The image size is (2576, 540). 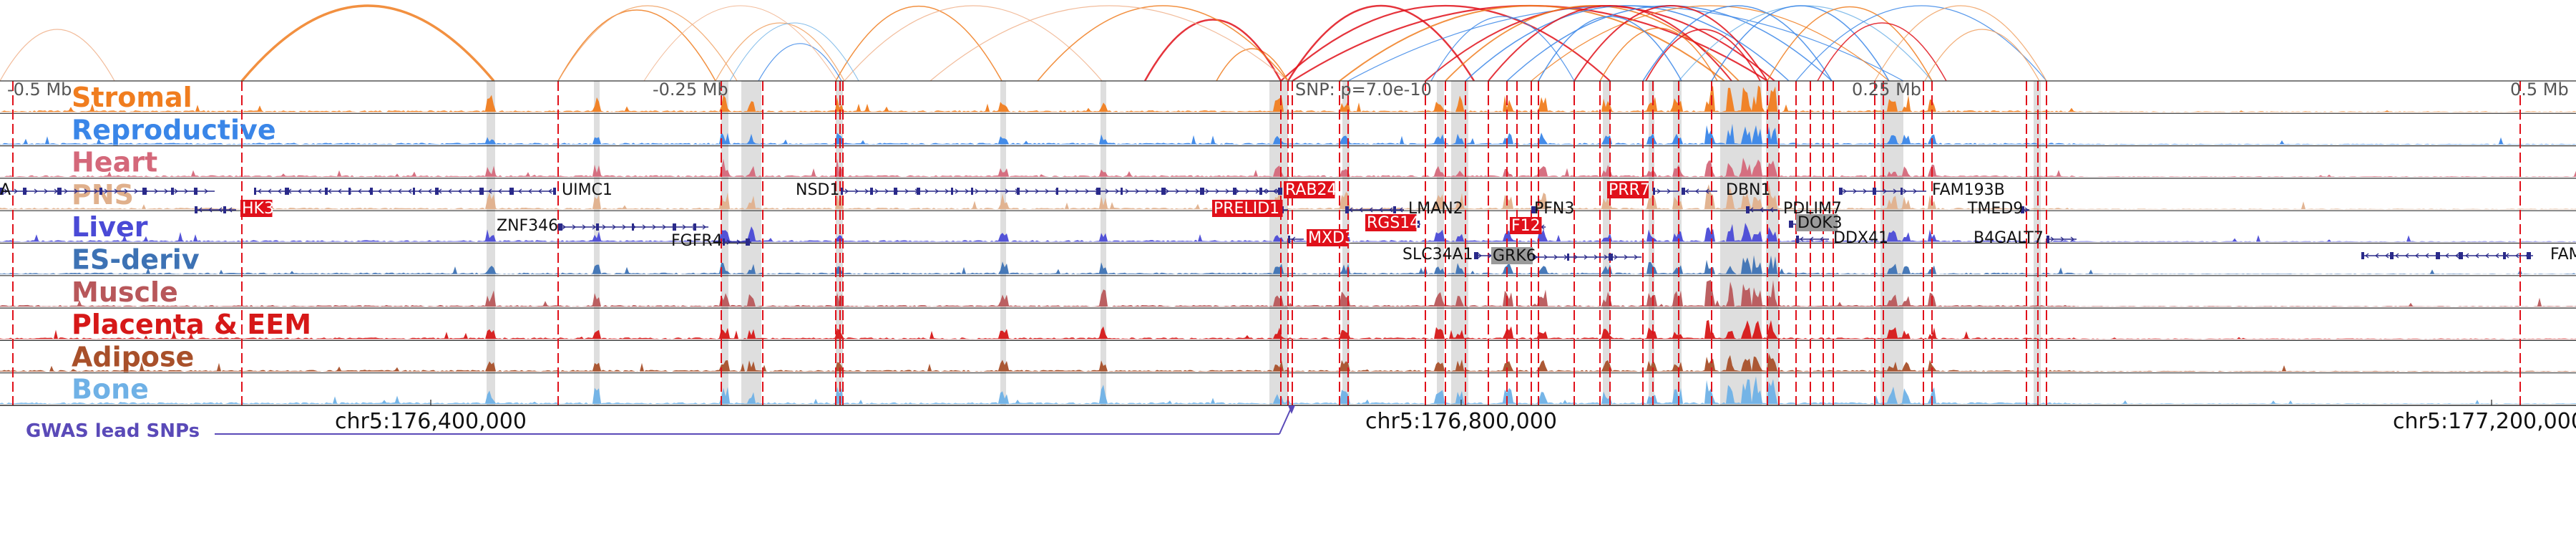 What do you see at coordinates (114, 162) in the screenshot?
I see `track-label: Heart` at bounding box center [114, 162].